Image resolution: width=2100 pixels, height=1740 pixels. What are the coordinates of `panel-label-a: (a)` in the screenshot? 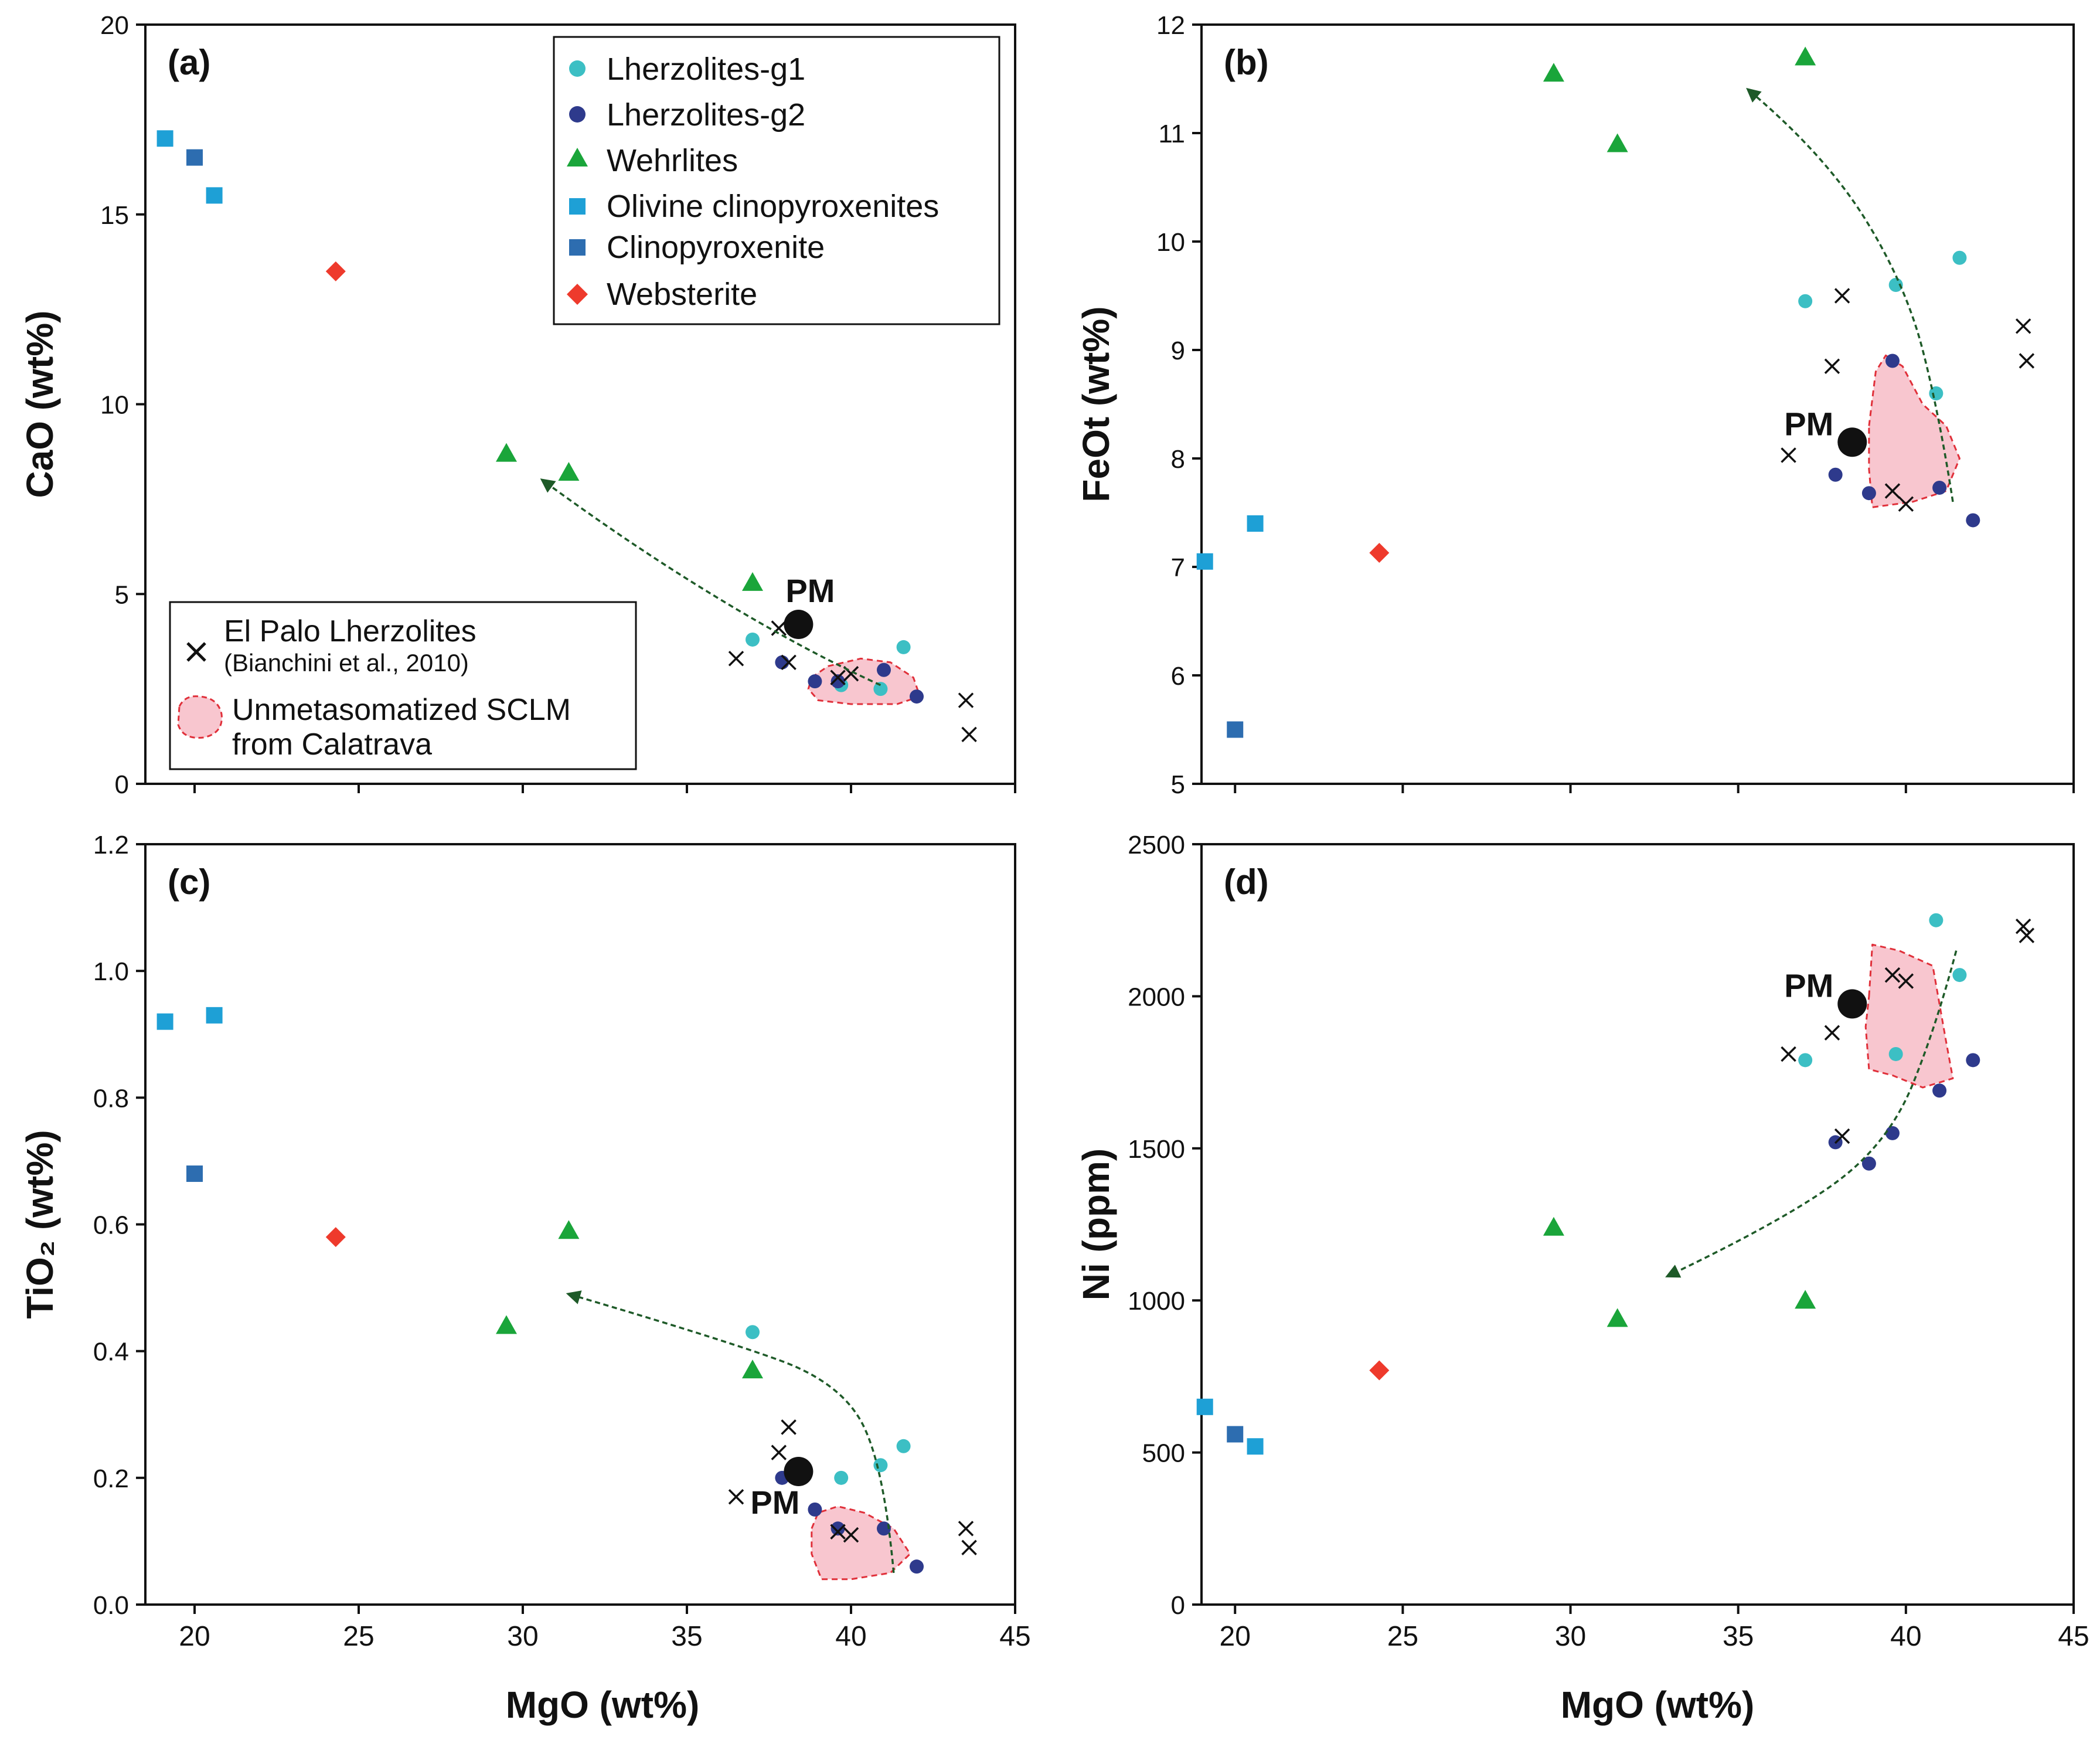 It's located at (189, 62).